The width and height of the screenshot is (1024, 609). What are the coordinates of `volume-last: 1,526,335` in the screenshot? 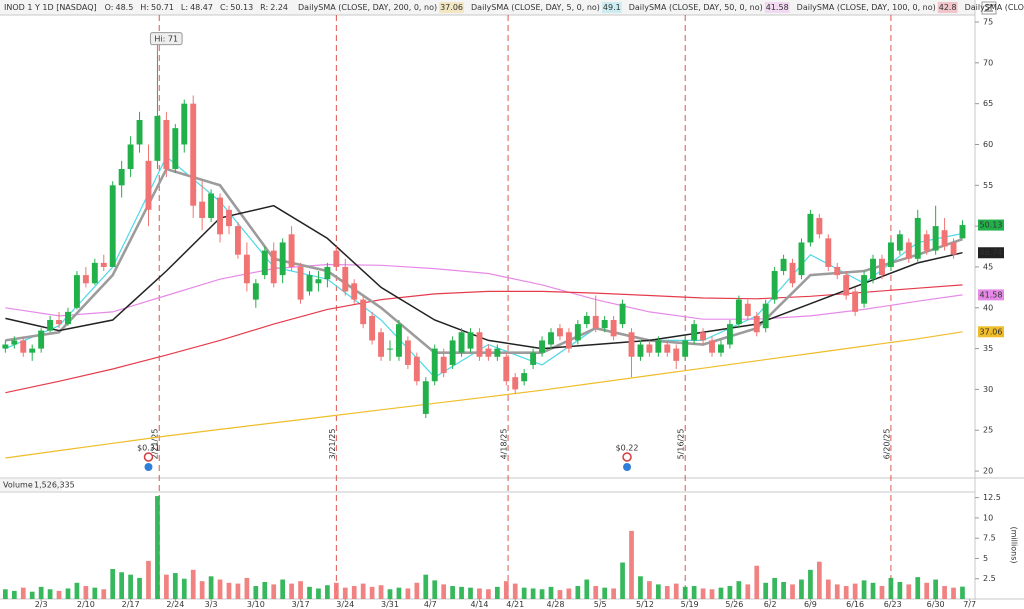 It's located at (54, 485).